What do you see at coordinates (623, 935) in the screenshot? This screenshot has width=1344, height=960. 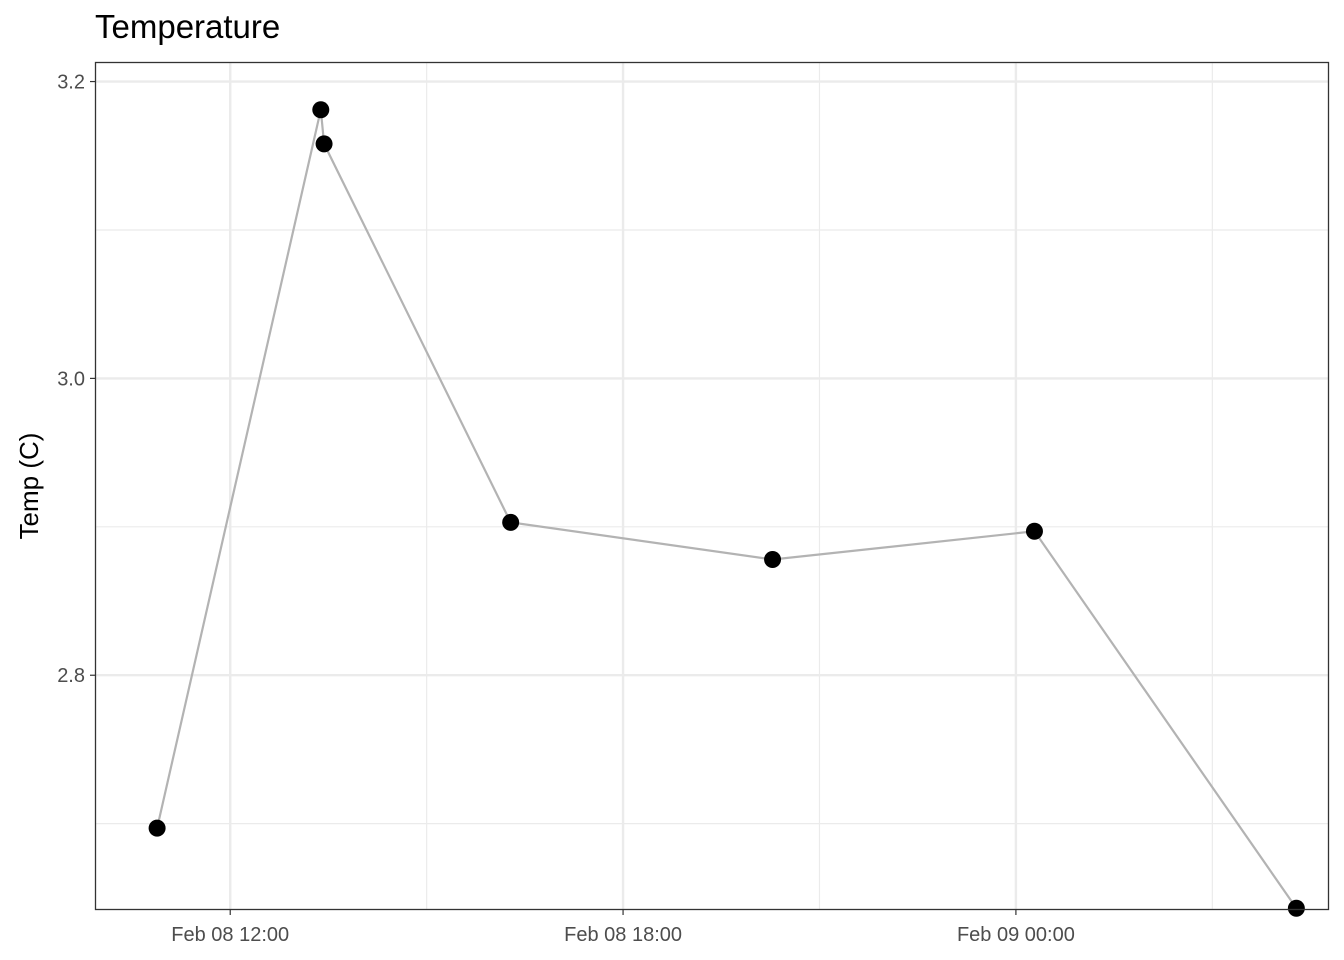 I see `x-tick-label: Feb 08 18:00` at bounding box center [623, 935].